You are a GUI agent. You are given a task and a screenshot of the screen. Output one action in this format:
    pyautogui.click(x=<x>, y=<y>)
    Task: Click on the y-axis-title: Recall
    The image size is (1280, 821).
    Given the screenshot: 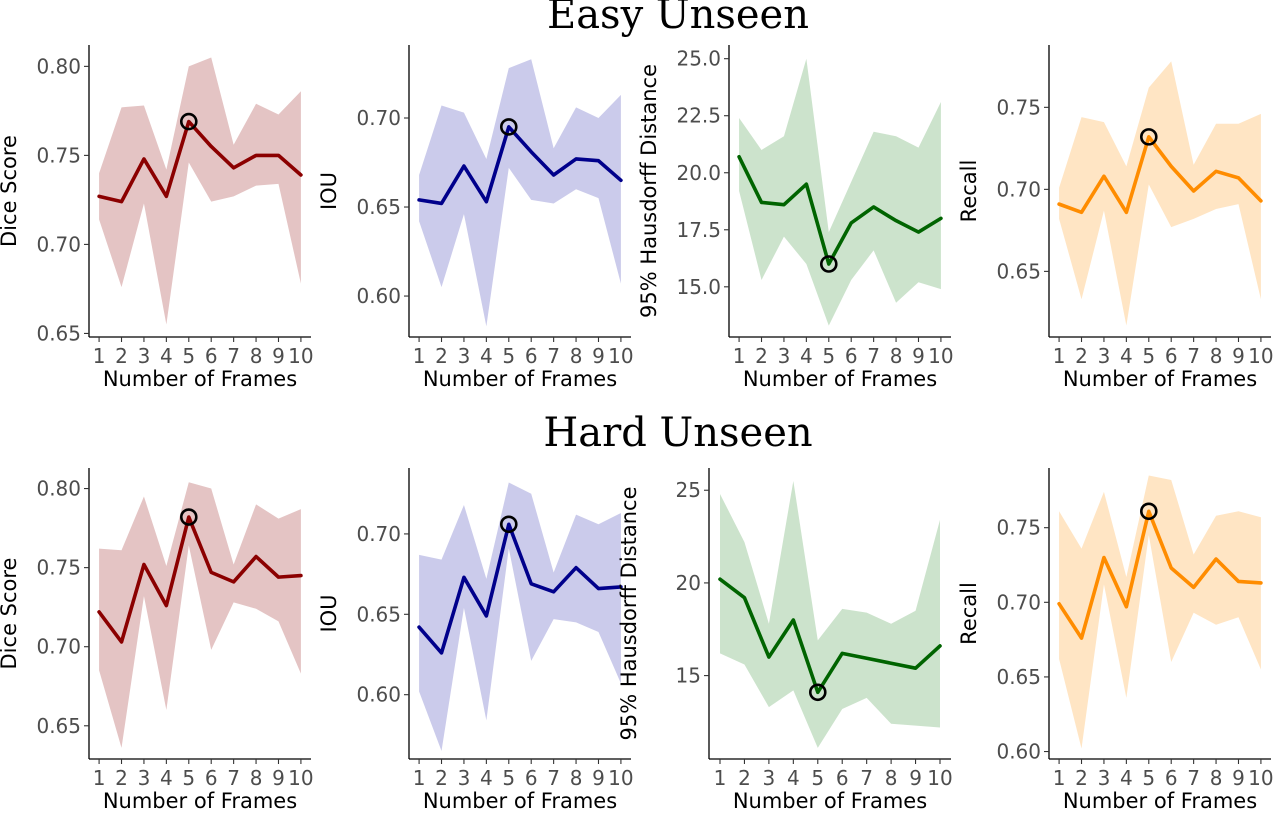 What is the action you would take?
    pyautogui.click(x=969, y=613)
    